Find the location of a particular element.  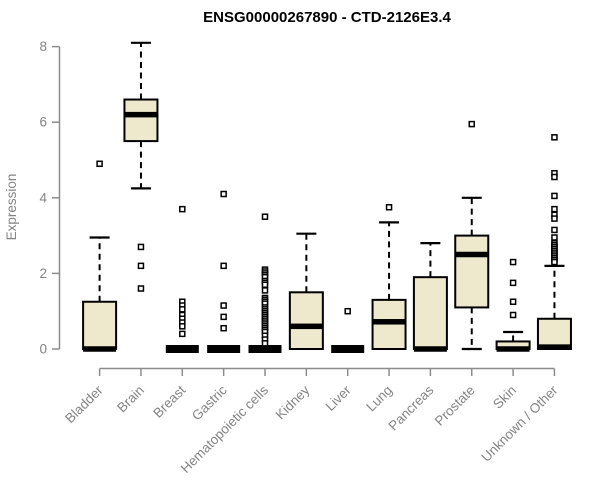

x-tick-label-kidney: Kidney is located at coordinates (293, 402).